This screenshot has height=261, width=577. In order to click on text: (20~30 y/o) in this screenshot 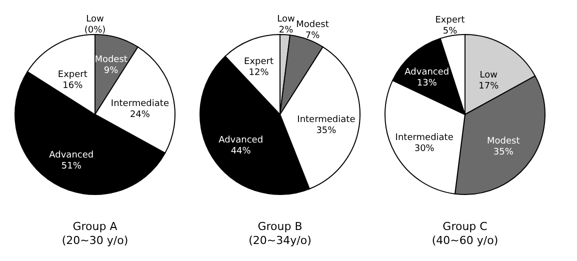, I will do `click(95, 240)`.